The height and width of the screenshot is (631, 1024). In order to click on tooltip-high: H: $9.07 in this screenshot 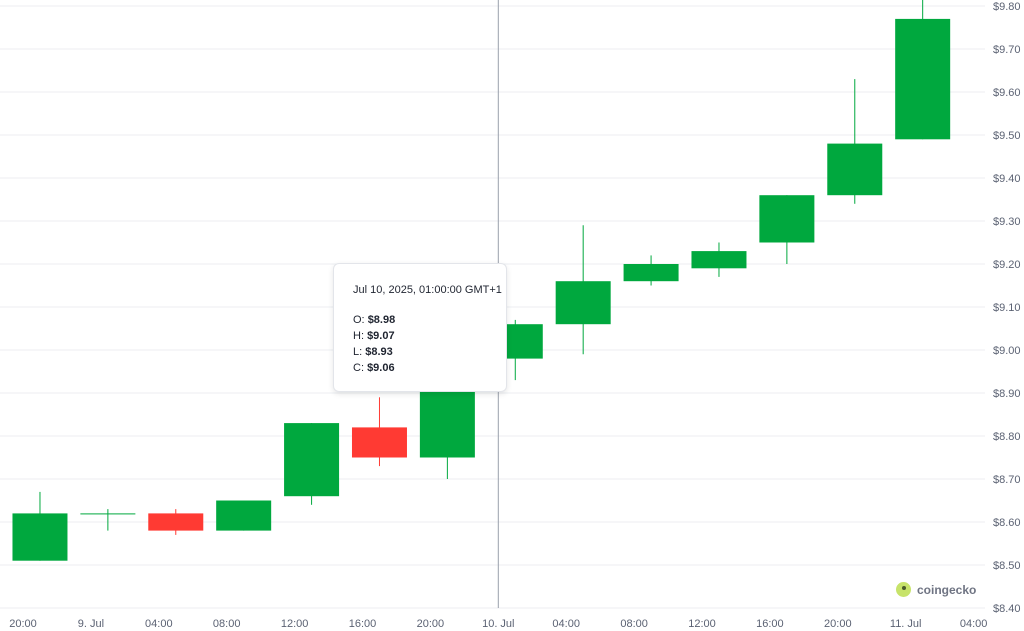, I will do `click(374, 336)`.